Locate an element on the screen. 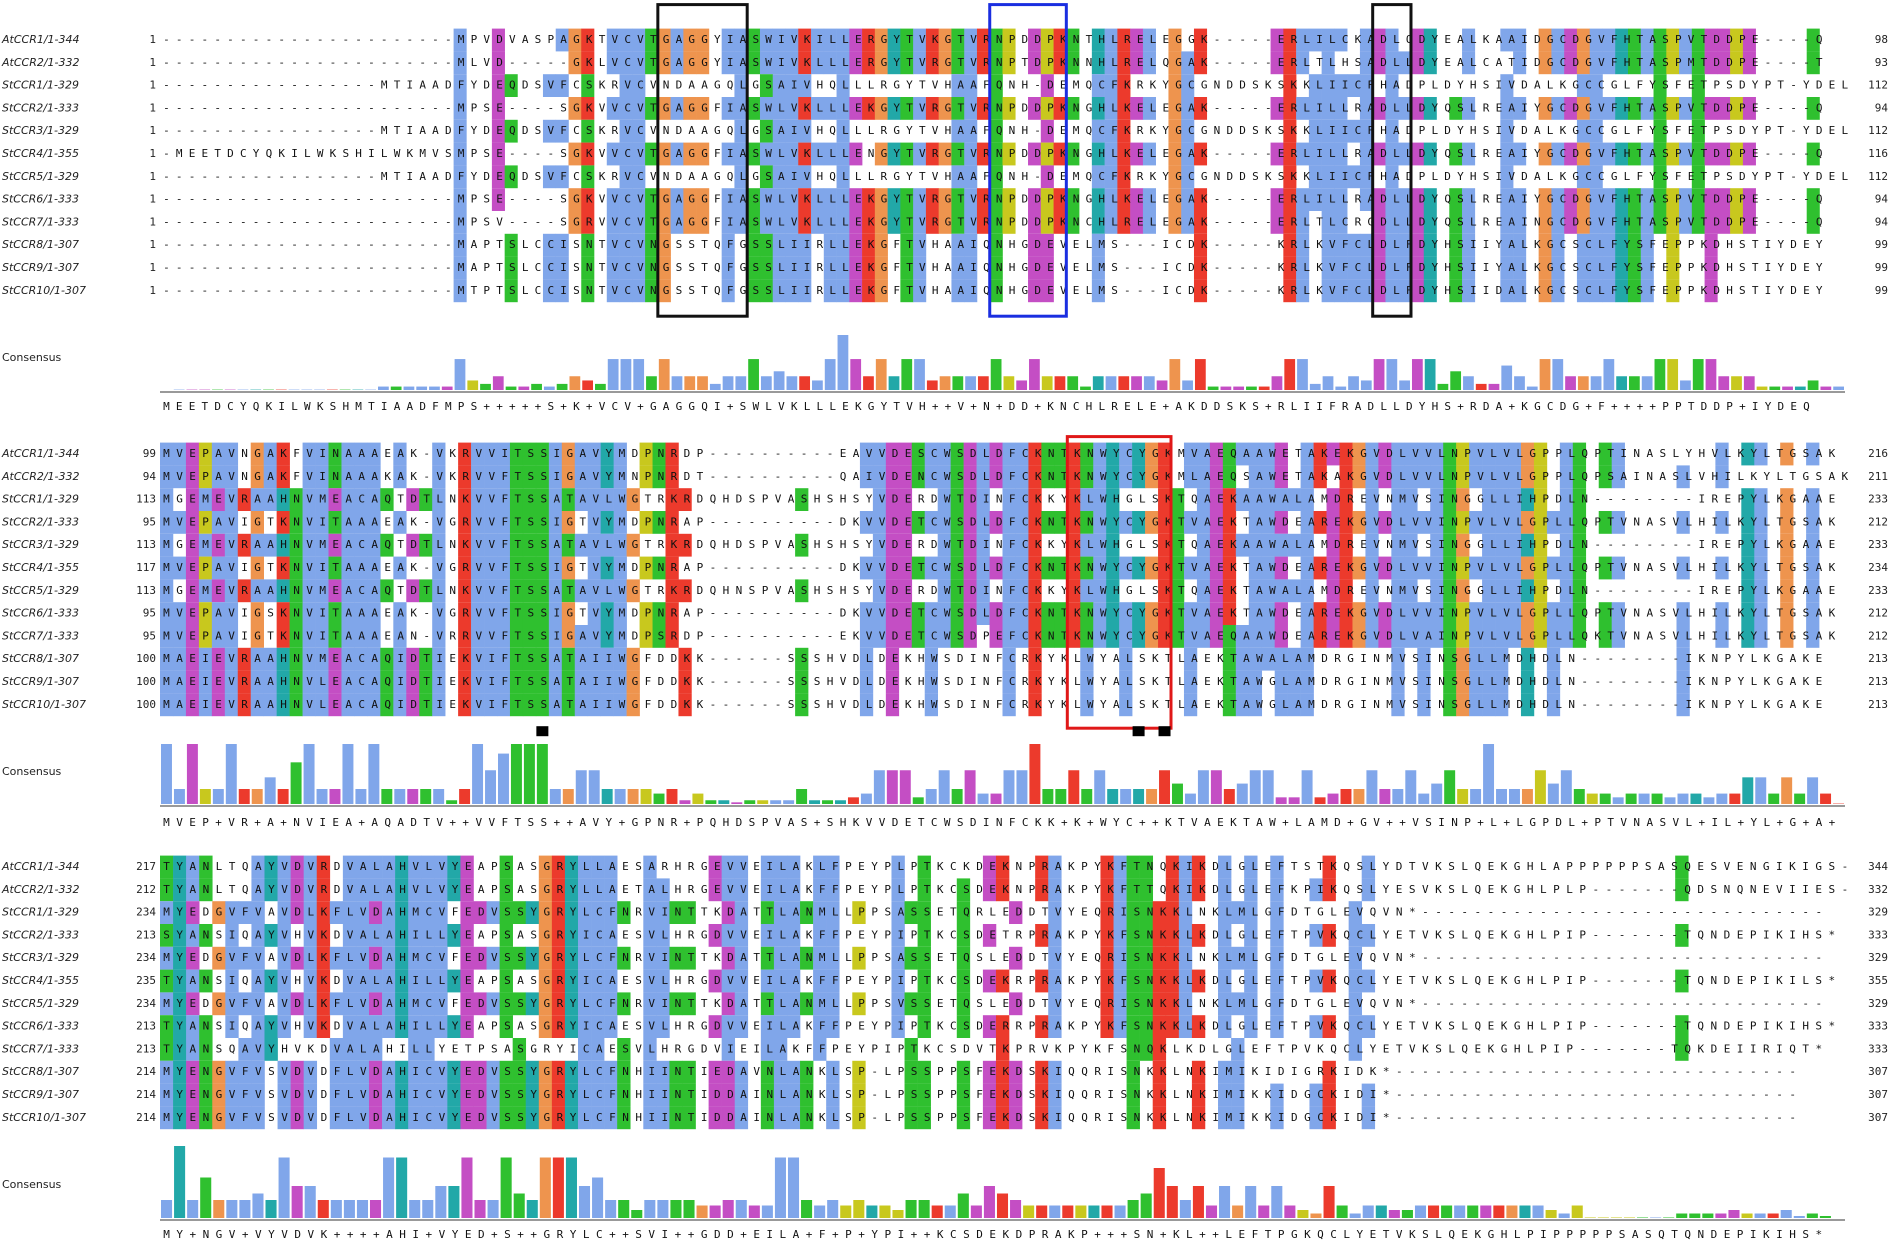 The image size is (1890, 1244). sequence-name: StCCR8/1-307 is located at coordinates (40, 244).